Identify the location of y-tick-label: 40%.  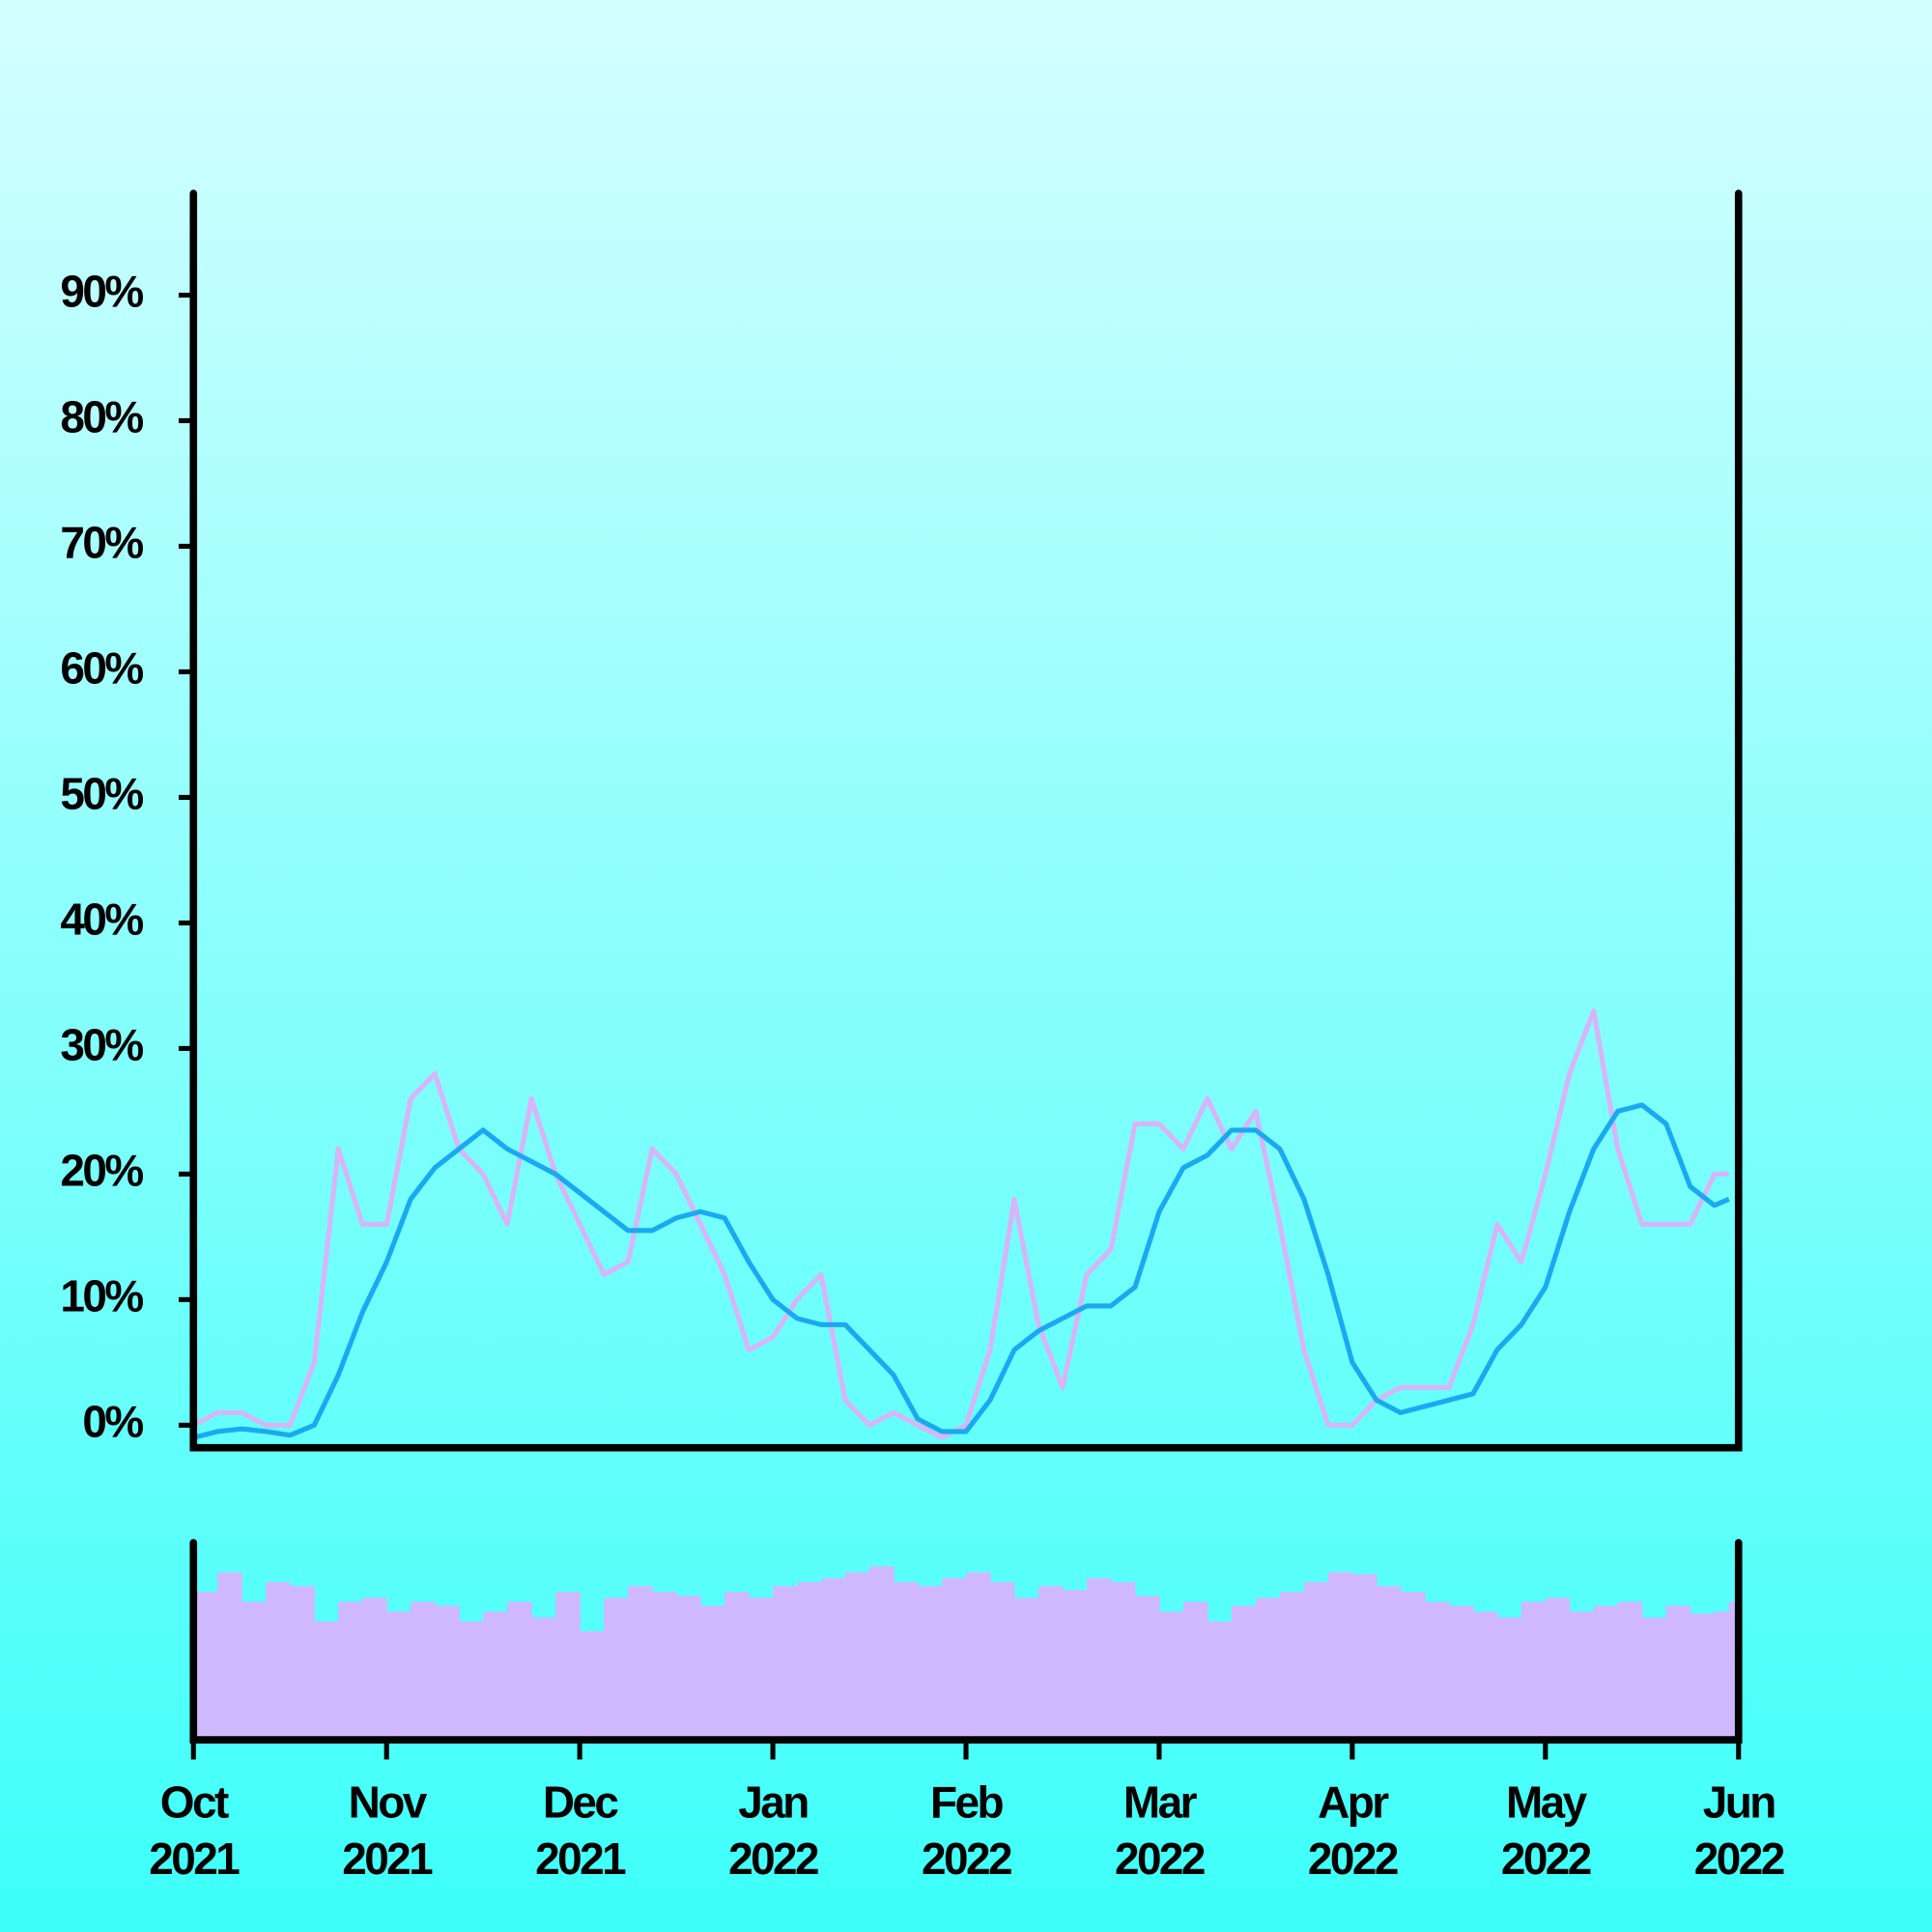
(101, 920).